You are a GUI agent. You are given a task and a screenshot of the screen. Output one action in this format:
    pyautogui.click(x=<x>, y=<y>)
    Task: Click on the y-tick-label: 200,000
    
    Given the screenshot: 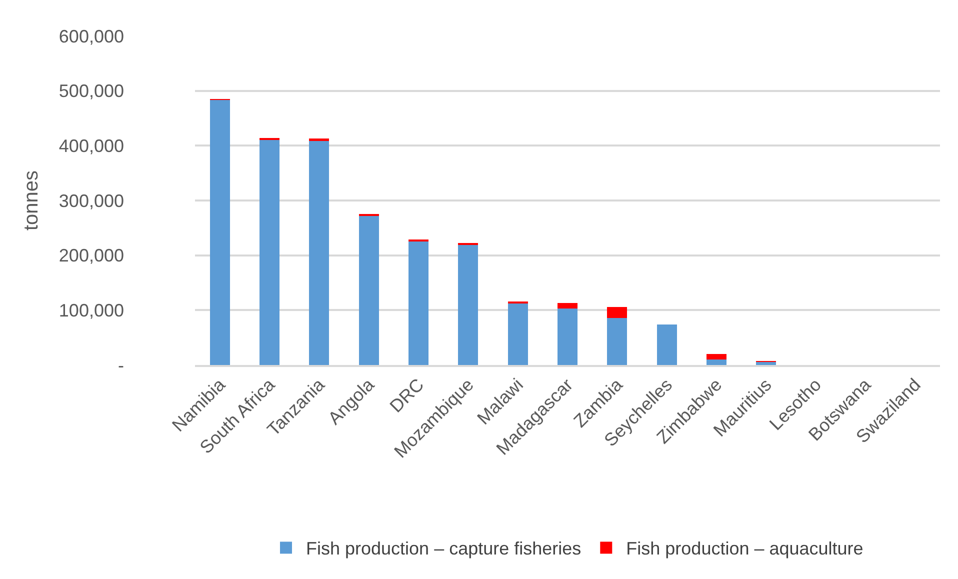 What is the action you would take?
    pyautogui.click(x=91, y=256)
    